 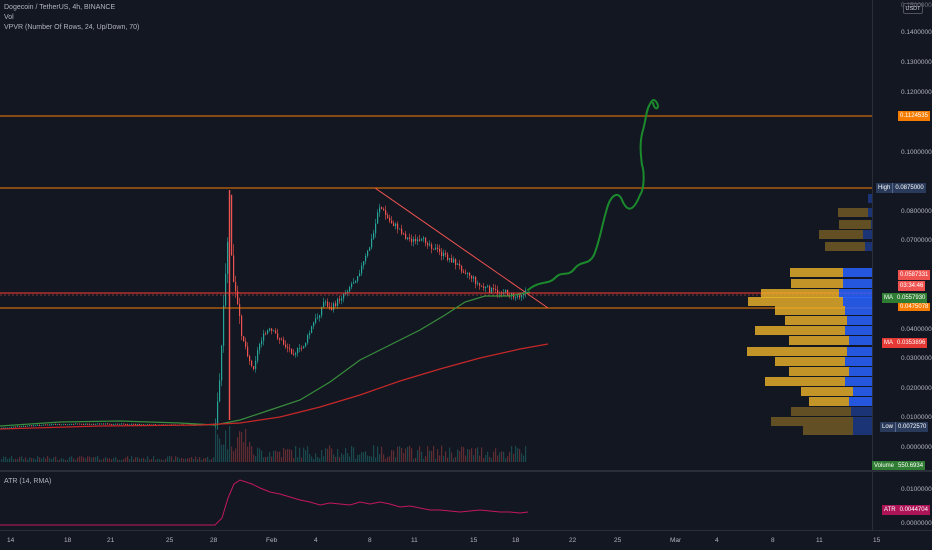 I want to click on price-tick-partial: 0.1500000, so click(x=916, y=5).